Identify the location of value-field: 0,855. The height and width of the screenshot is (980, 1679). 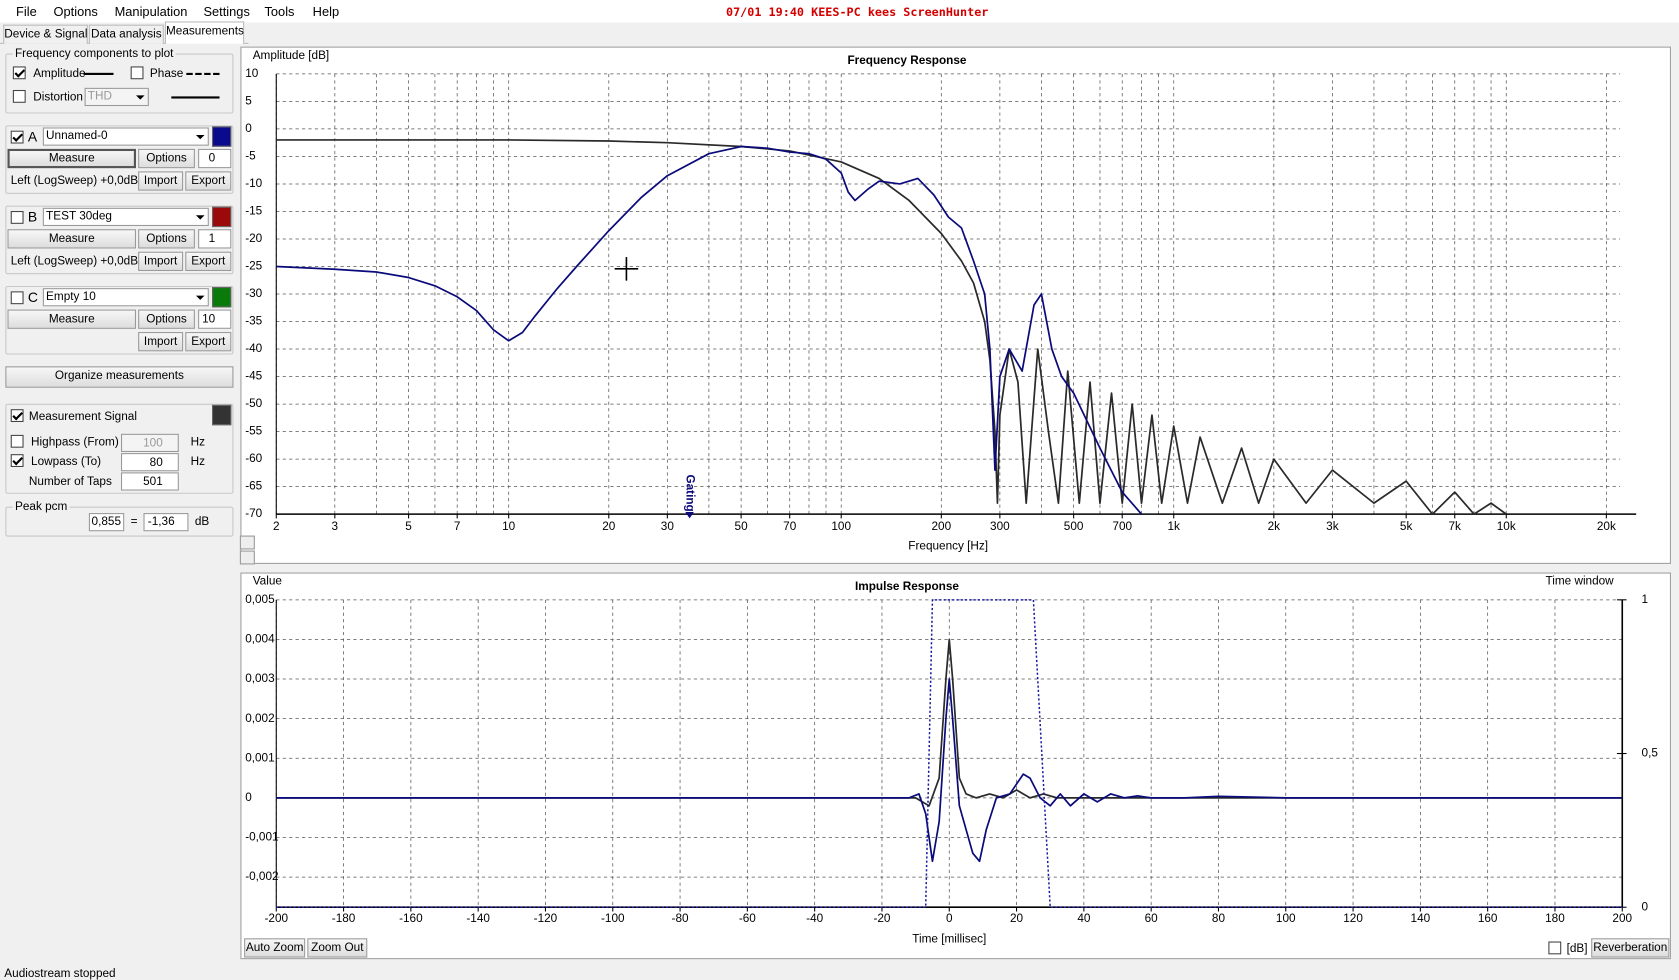
(106, 522).